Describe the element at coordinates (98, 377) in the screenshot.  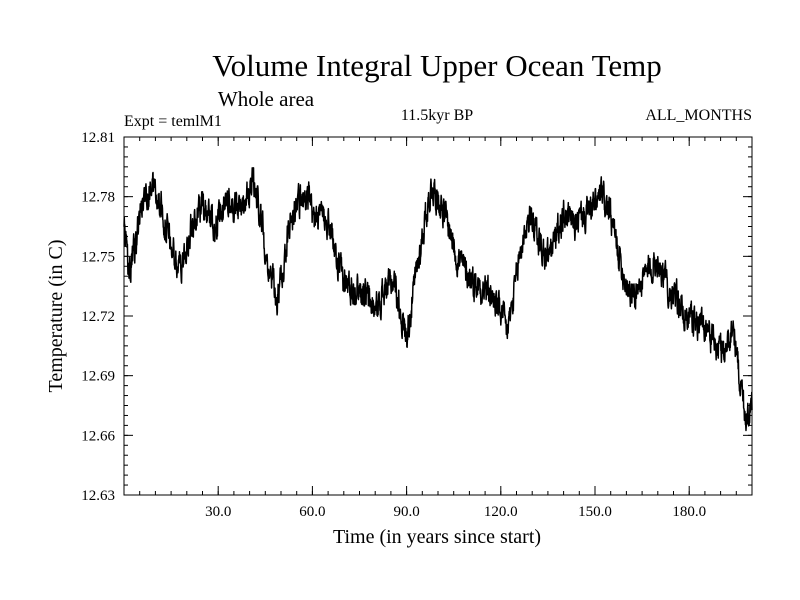
I see `y-tick-label: 12.69` at that location.